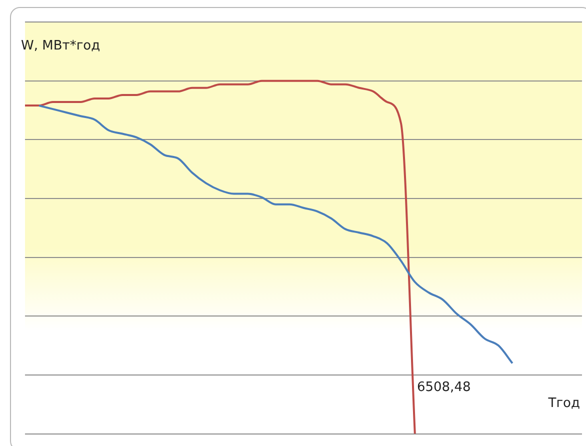  Describe the element at coordinates (563, 404) in the screenshot. I see `x-axis-title: Тгод` at that location.